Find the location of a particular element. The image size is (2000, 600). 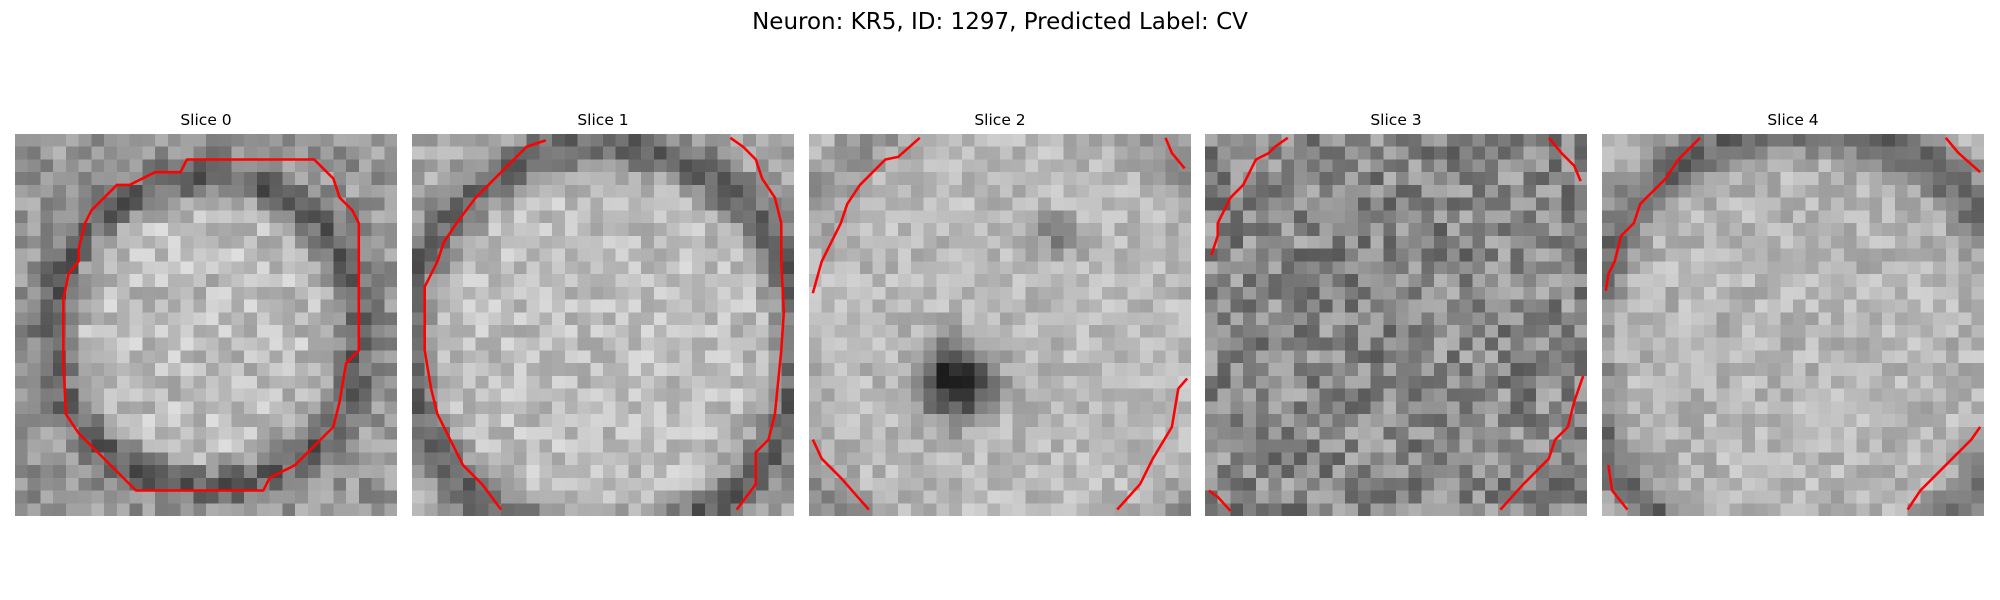

slice-title: Slice 0 is located at coordinates (206, 120).